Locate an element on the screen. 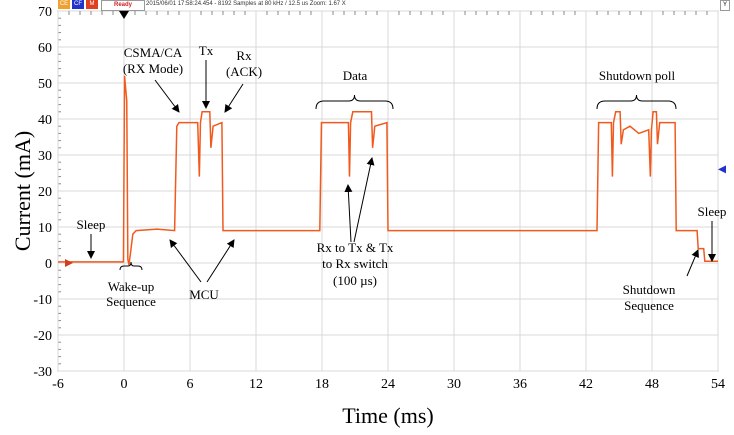 Image resolution: width=734 pixels, height=435 pixels. y-tick-label: -20 is located at coordinates (42, 336).